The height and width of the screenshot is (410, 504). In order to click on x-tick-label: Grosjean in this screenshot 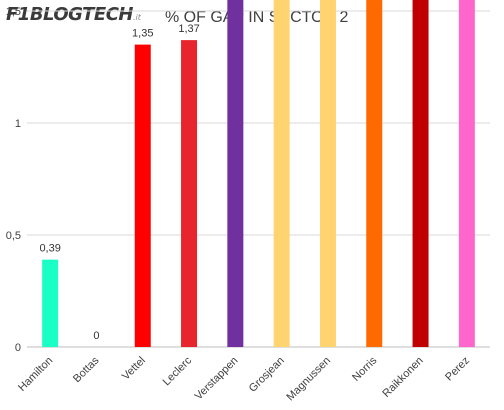, I will do `click(267, 375)`.